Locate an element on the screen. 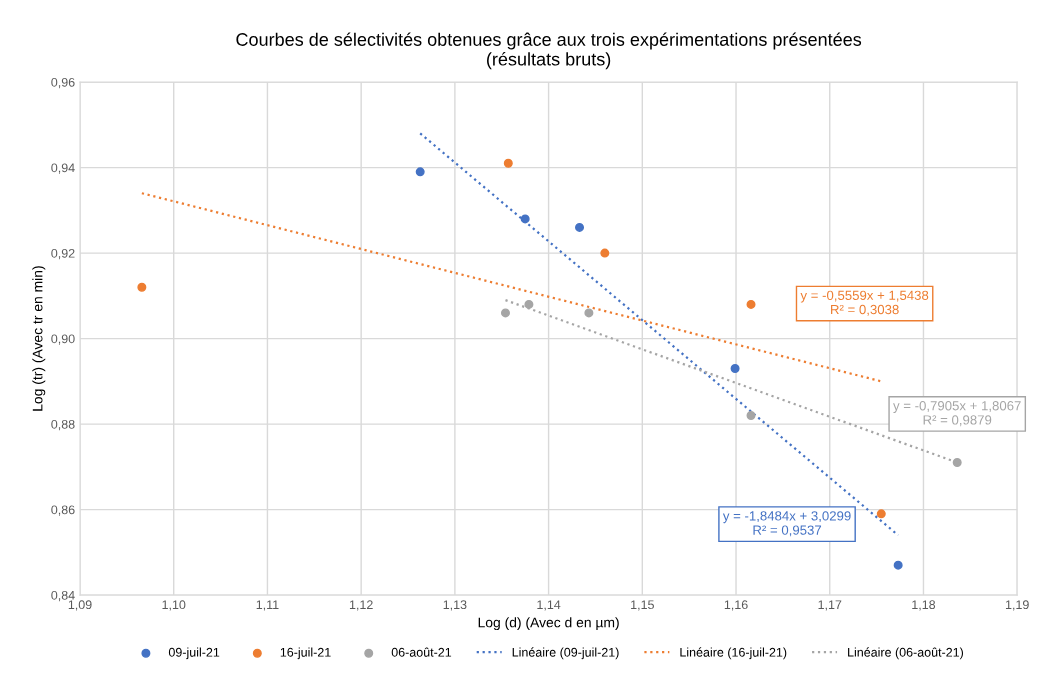  x-tick-label: 1,16 is located at coordinates (736, 605).